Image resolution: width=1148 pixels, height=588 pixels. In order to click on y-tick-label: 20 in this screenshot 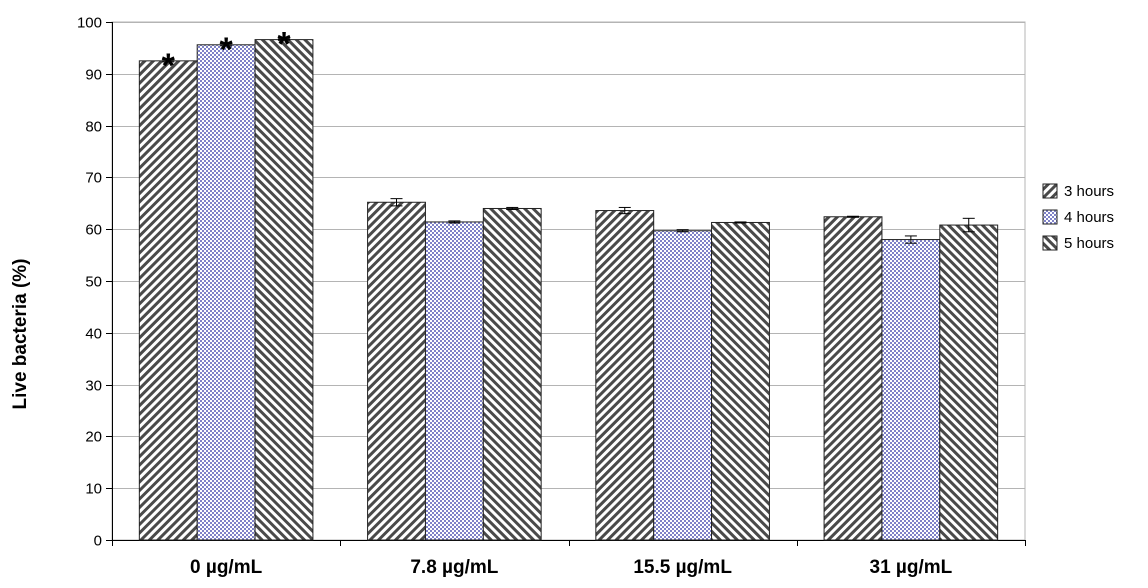, I will do `click(93, 437)`.